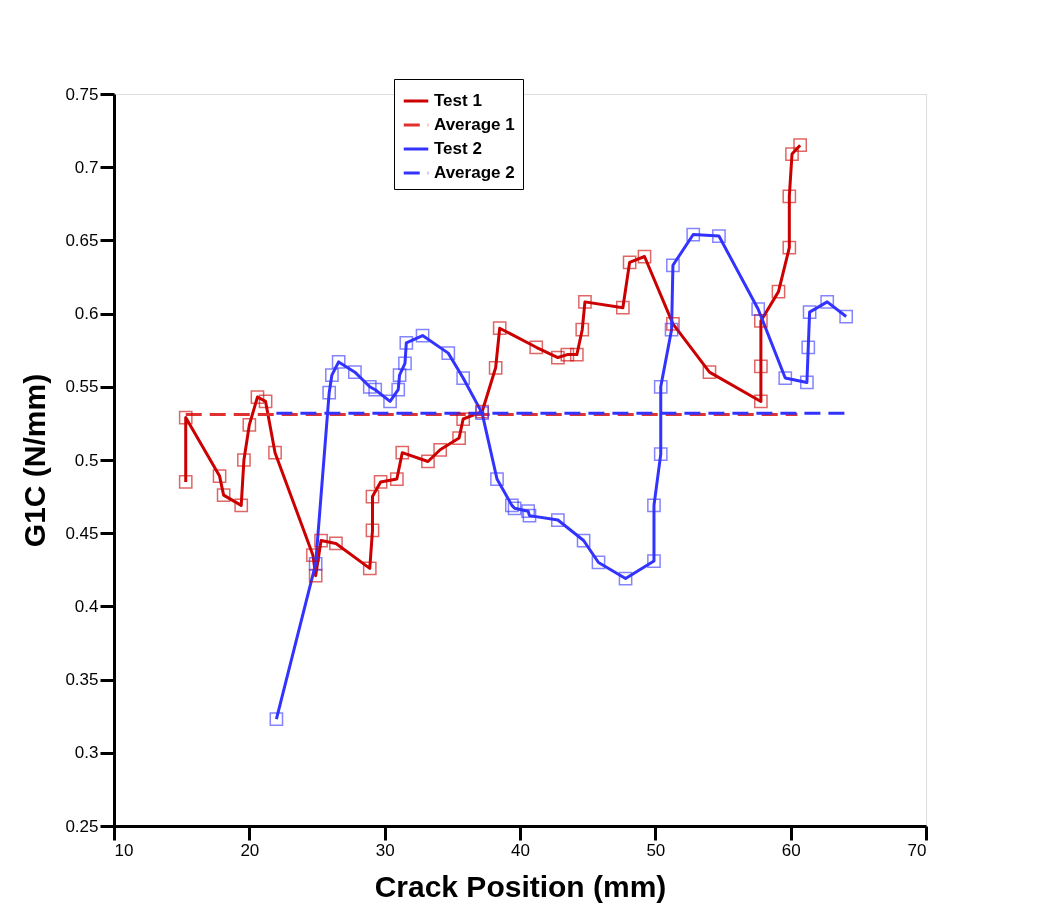  What do you see at coordinates (82, 387) in the screenshot?
I see `y-tick-label: 0.55` at bounding box center [82, 387].